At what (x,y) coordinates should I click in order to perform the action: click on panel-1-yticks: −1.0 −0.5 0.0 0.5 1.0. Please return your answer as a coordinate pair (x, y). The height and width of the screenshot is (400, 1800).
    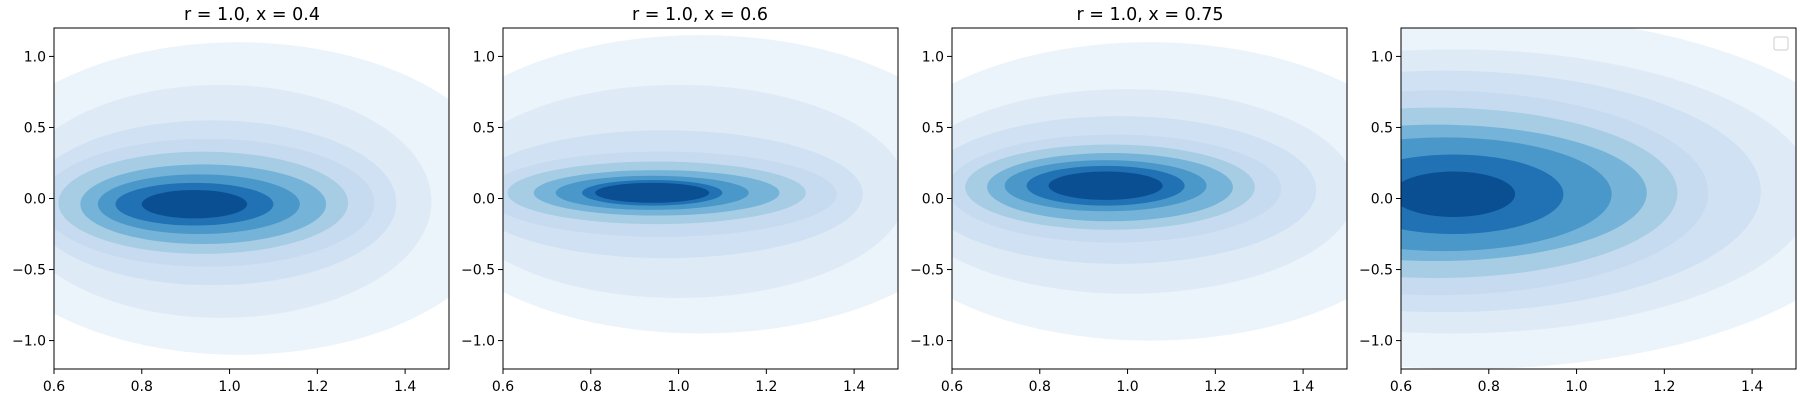
    Looking at the image, I should click on (33, 199).